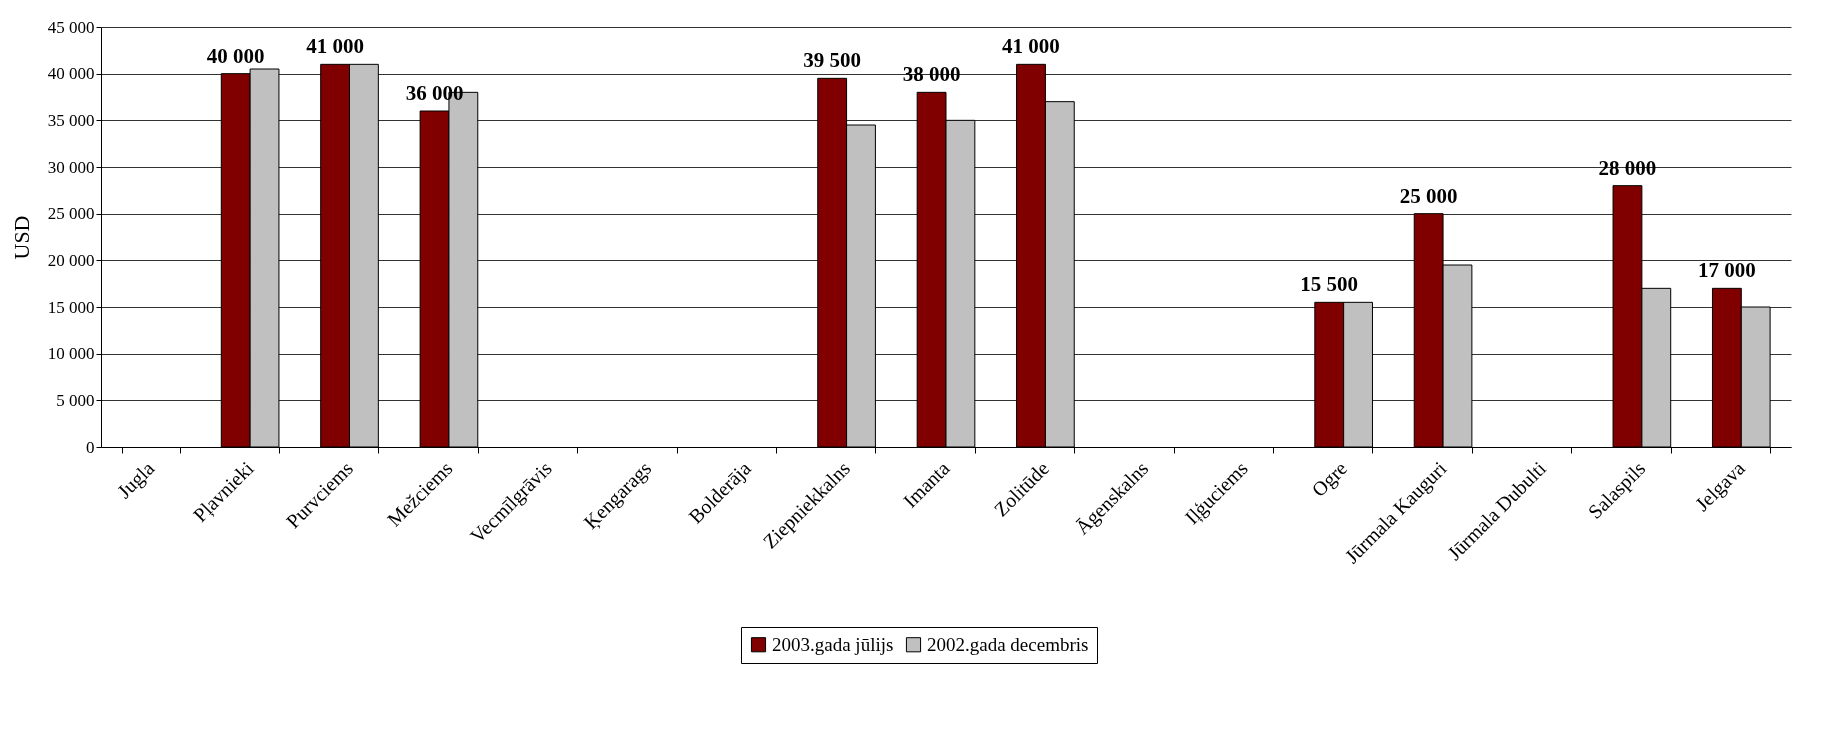 This screenshot has height=750, width=1828. Describe the element at coordinates (71, 167) in the screenshot. I see `y-tick-label: 30 000` at that location.